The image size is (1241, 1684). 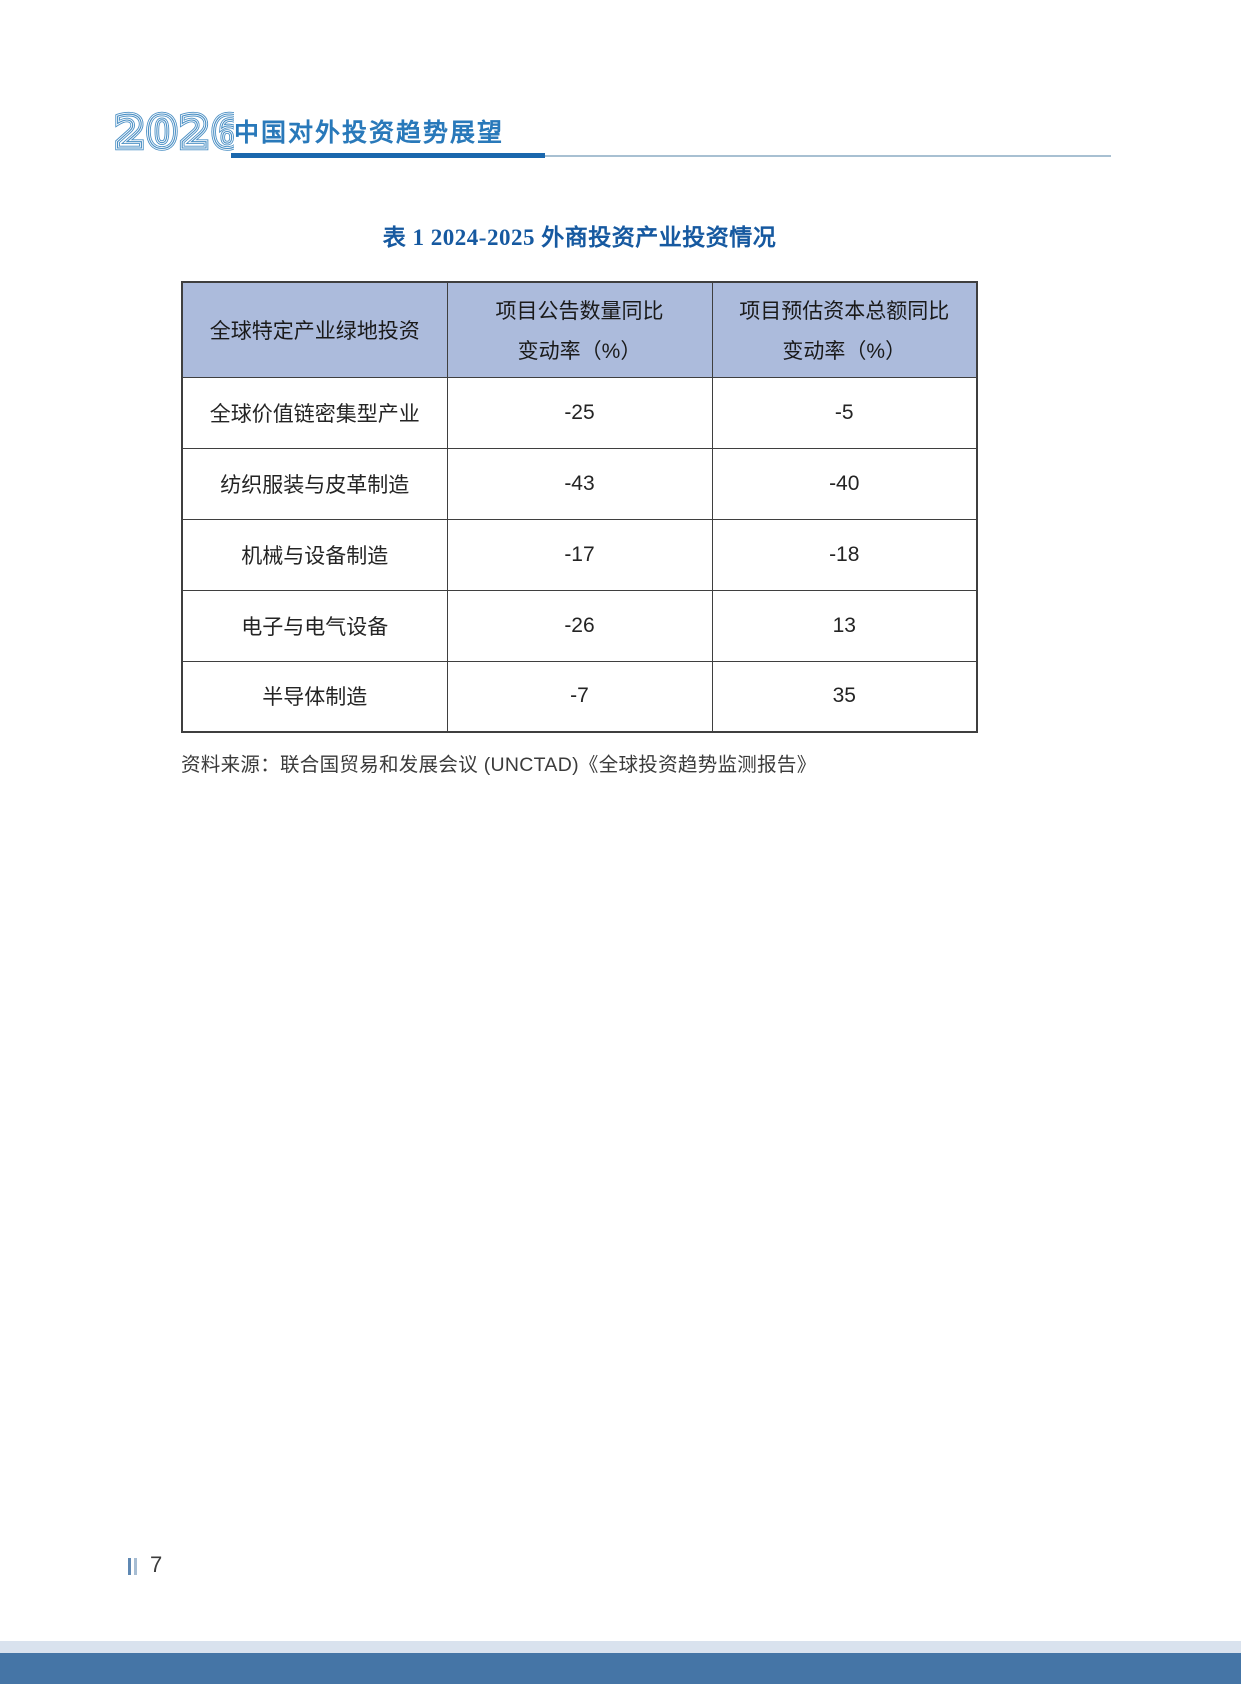 What do you see at coordinates (844, 329) in the screenshot?
I see `header-cell-capital-total-change: 项目预估资本总额同比 变动率（%）` at bounding box center [844, 329].